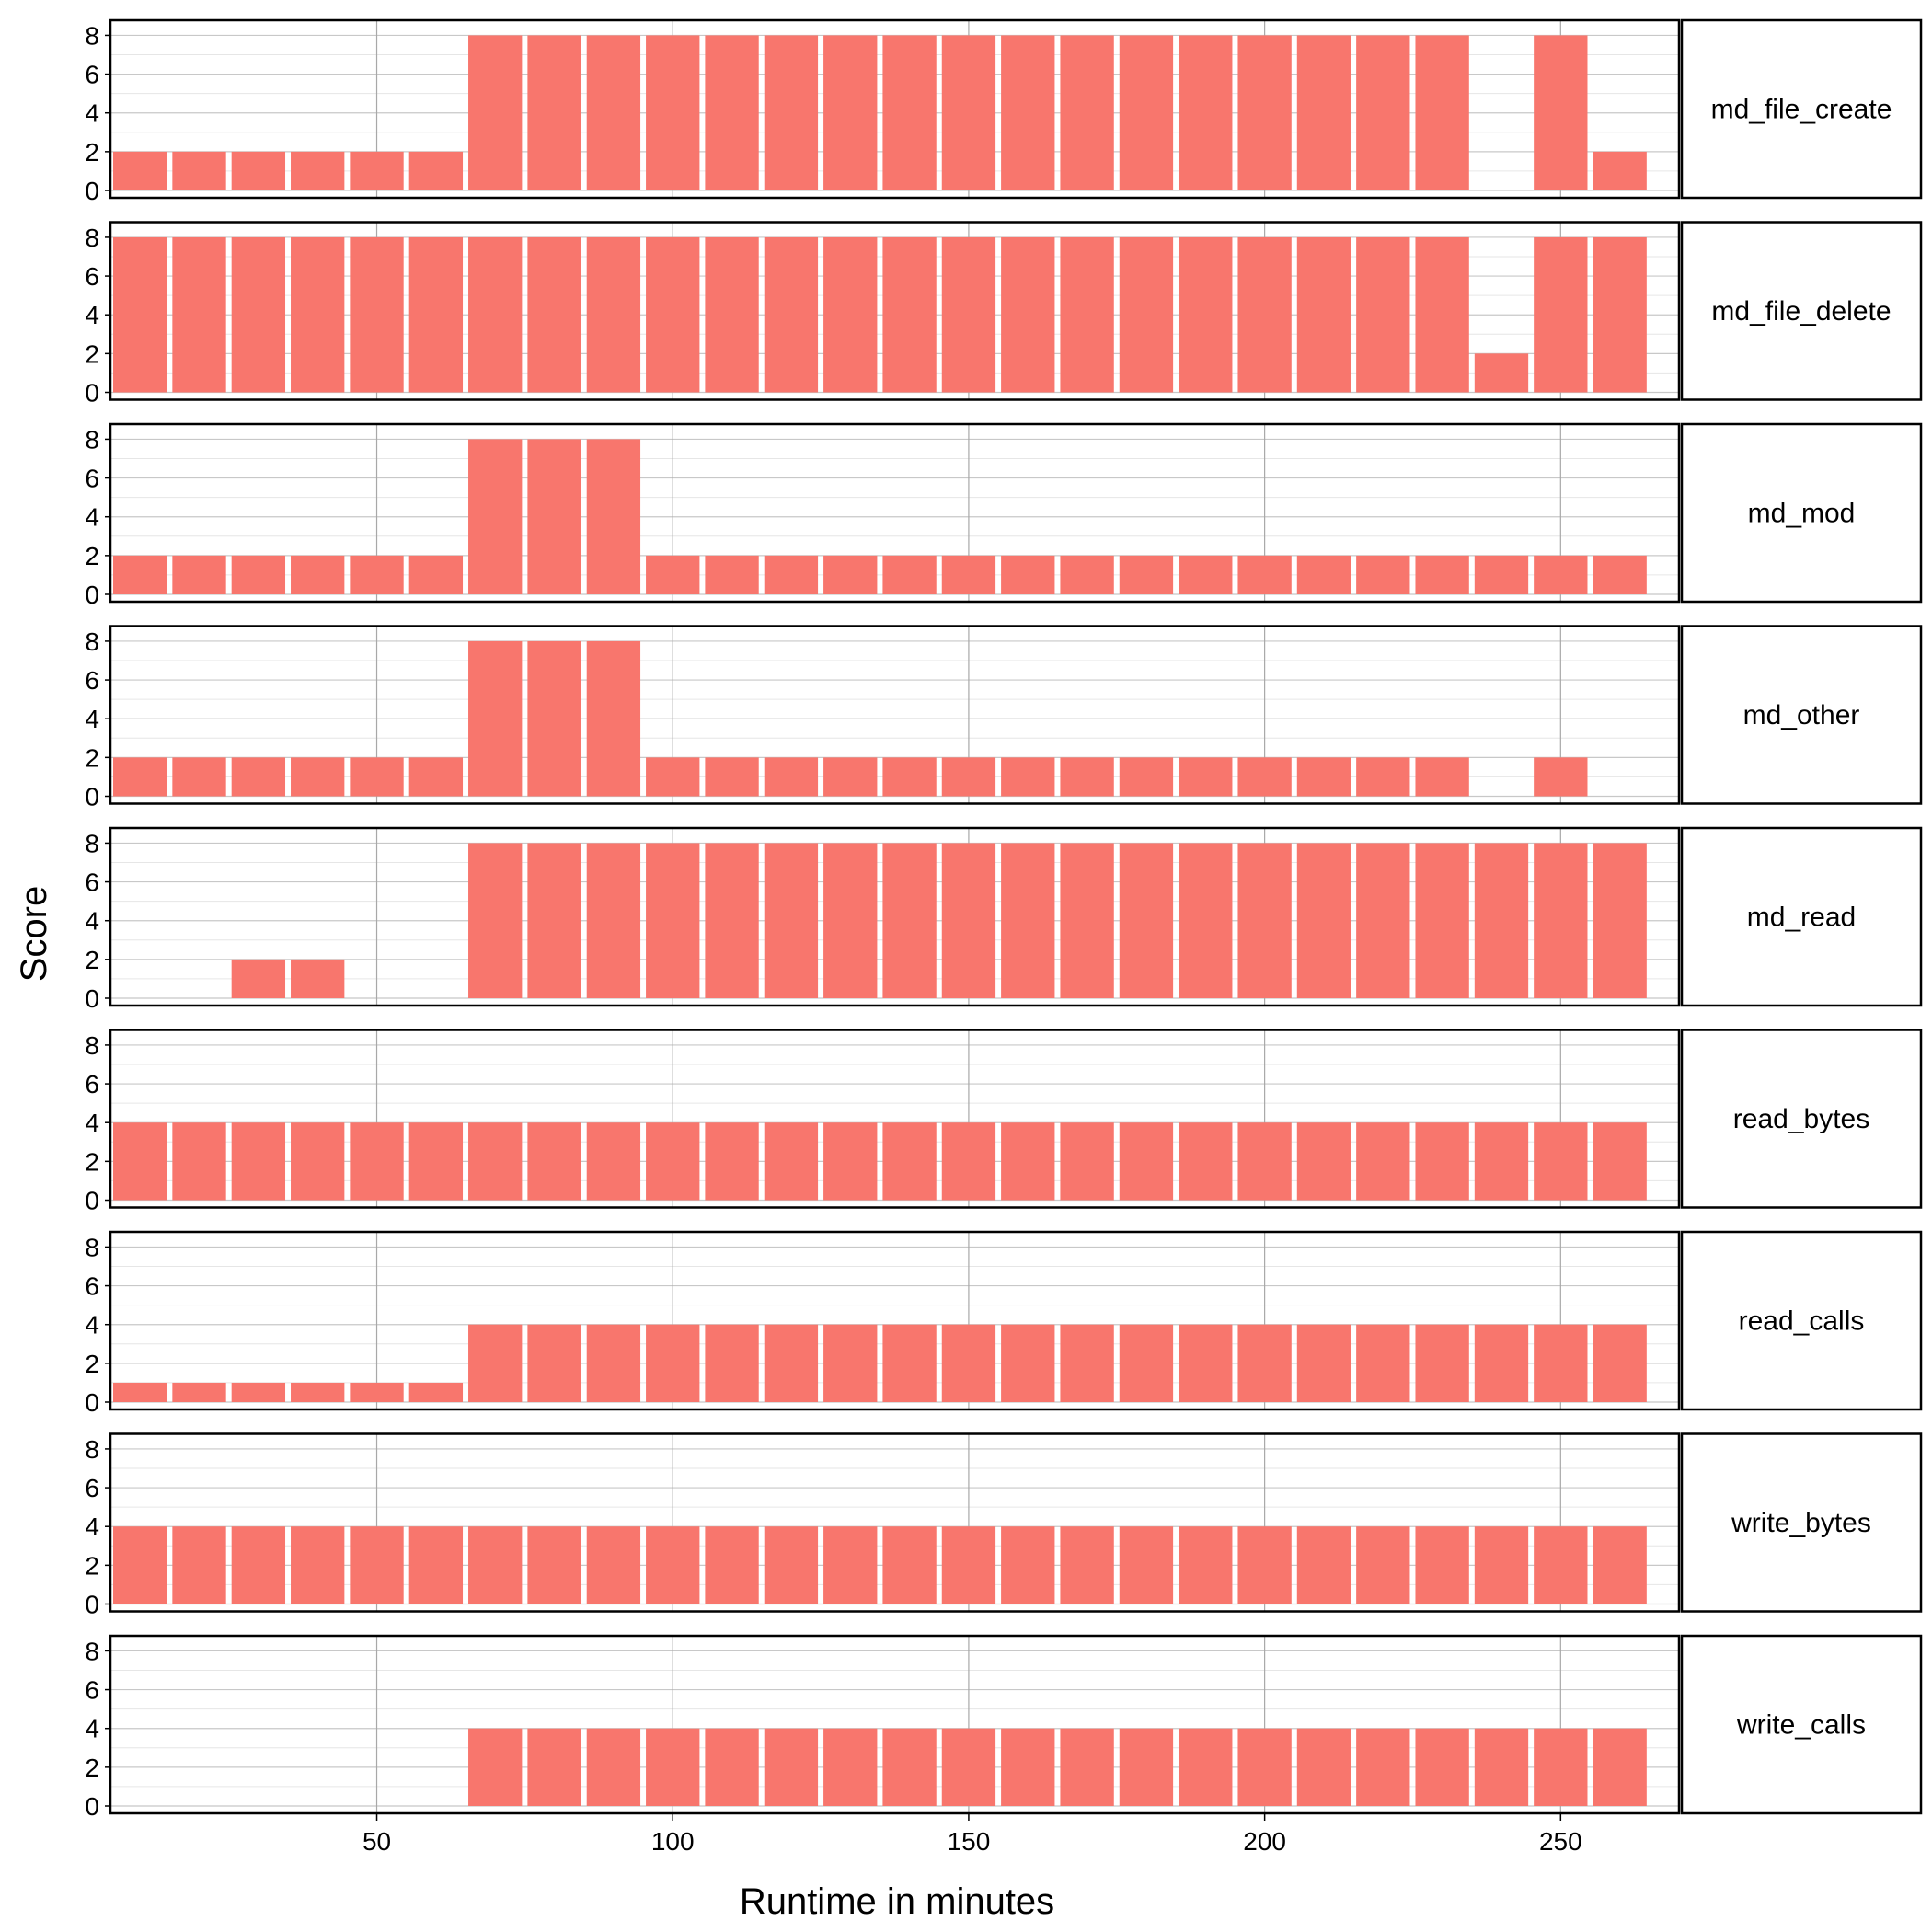 This screenshot has width=1932, height=1932. What do you see at coordinates (1004, 1323) in the screenshot?
I see `facet-panel-read_calls: 0 2 4 6 8 read_calls` at bounding box center [1004, 1323].